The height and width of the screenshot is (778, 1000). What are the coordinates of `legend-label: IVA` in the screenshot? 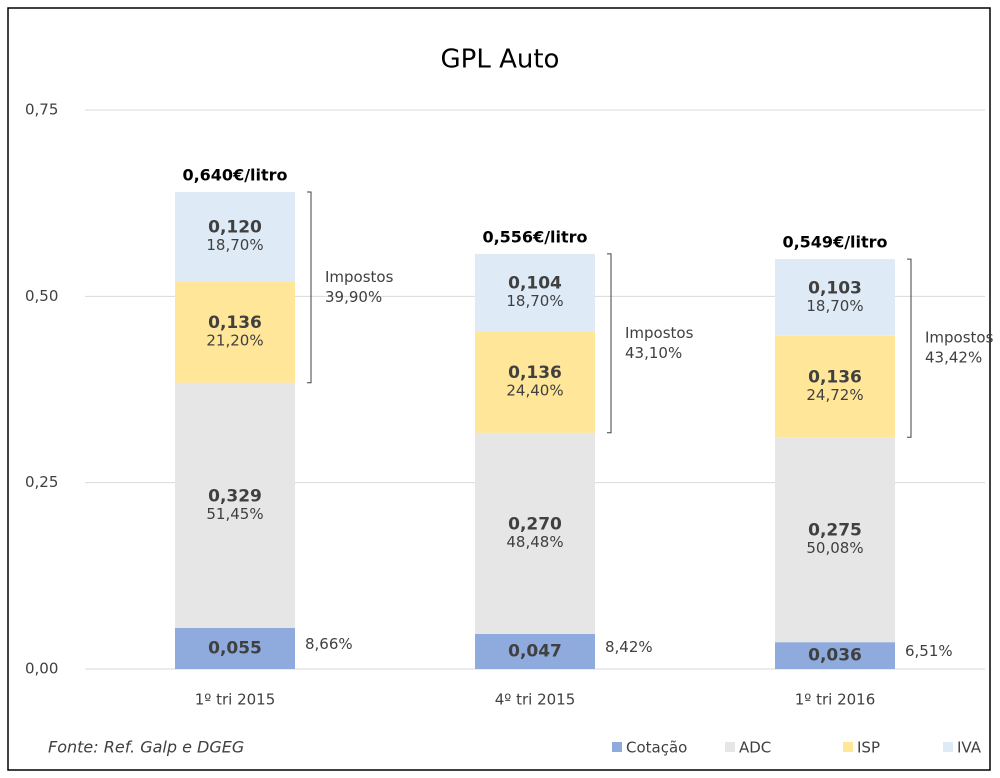 It's located at (969, 748).